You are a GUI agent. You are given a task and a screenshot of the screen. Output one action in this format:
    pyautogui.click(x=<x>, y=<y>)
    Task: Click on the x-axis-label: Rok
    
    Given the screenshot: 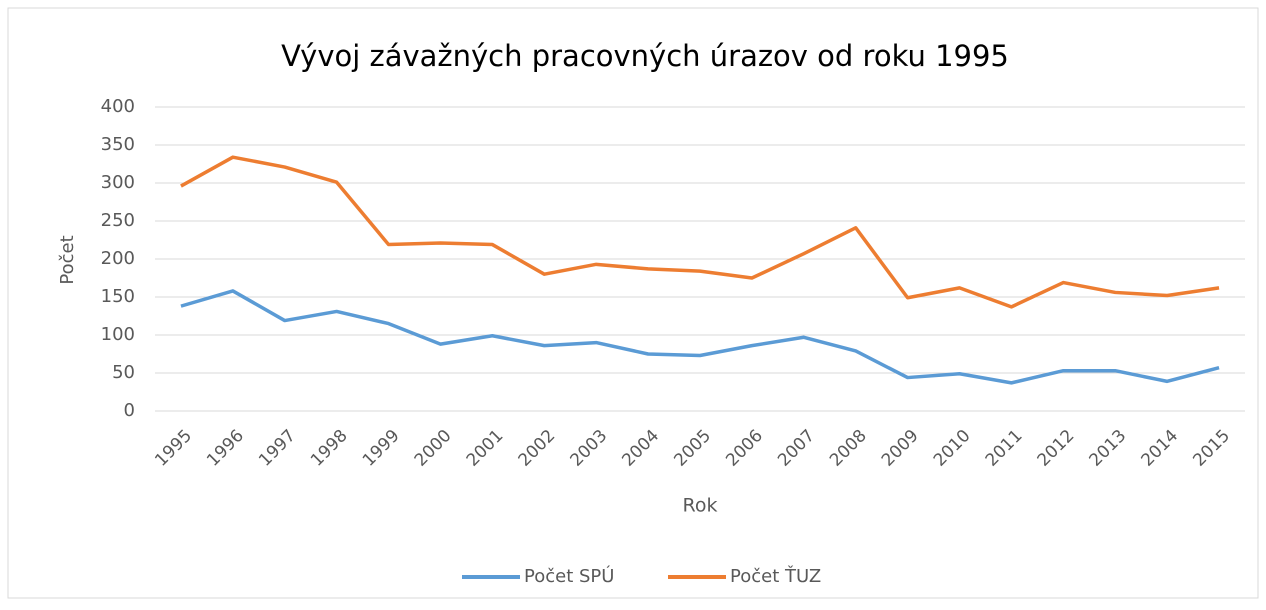 What is the action you would take?
    pyautogui.click(x=700, y=506)
    